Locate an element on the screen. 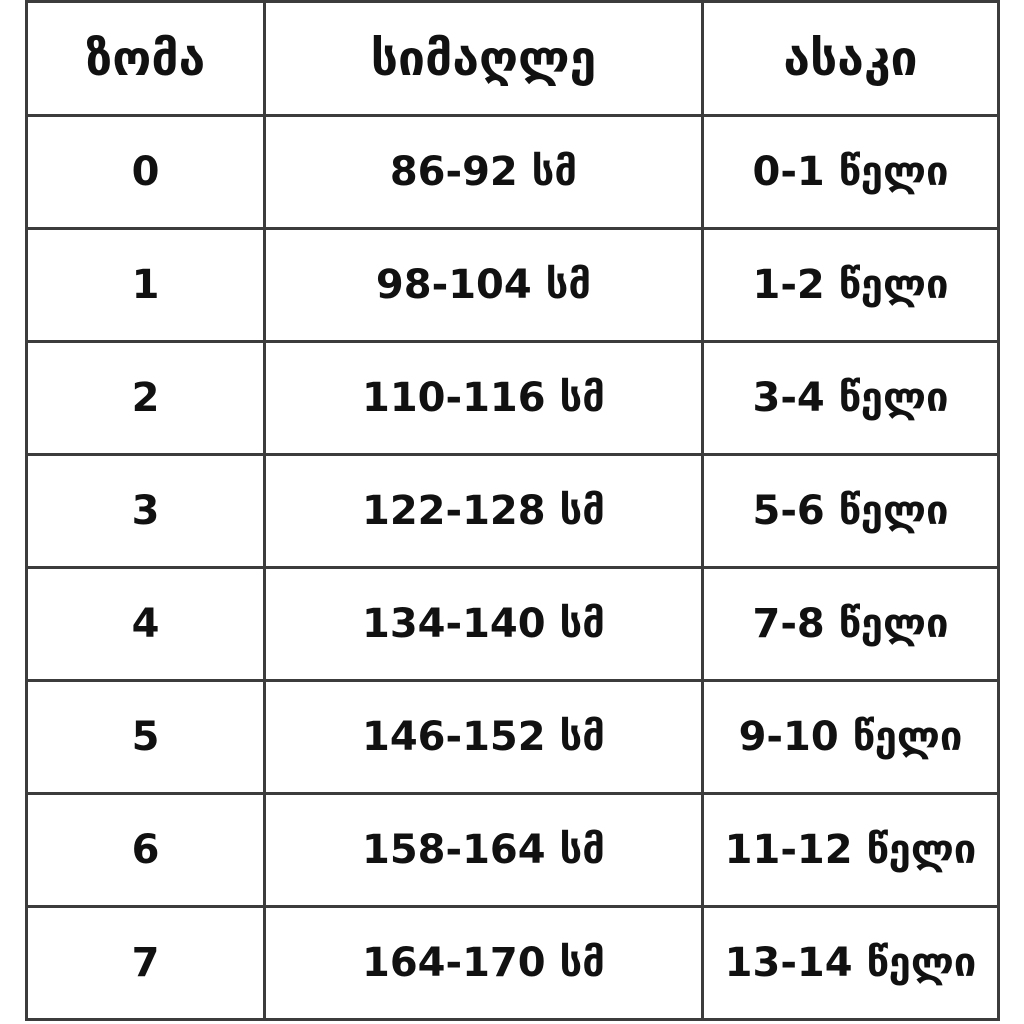 This screenshot has height=1024, width=1024. table-row: 4 134-140 სმ 7-8 წელი is located at coordinates (512, 624).